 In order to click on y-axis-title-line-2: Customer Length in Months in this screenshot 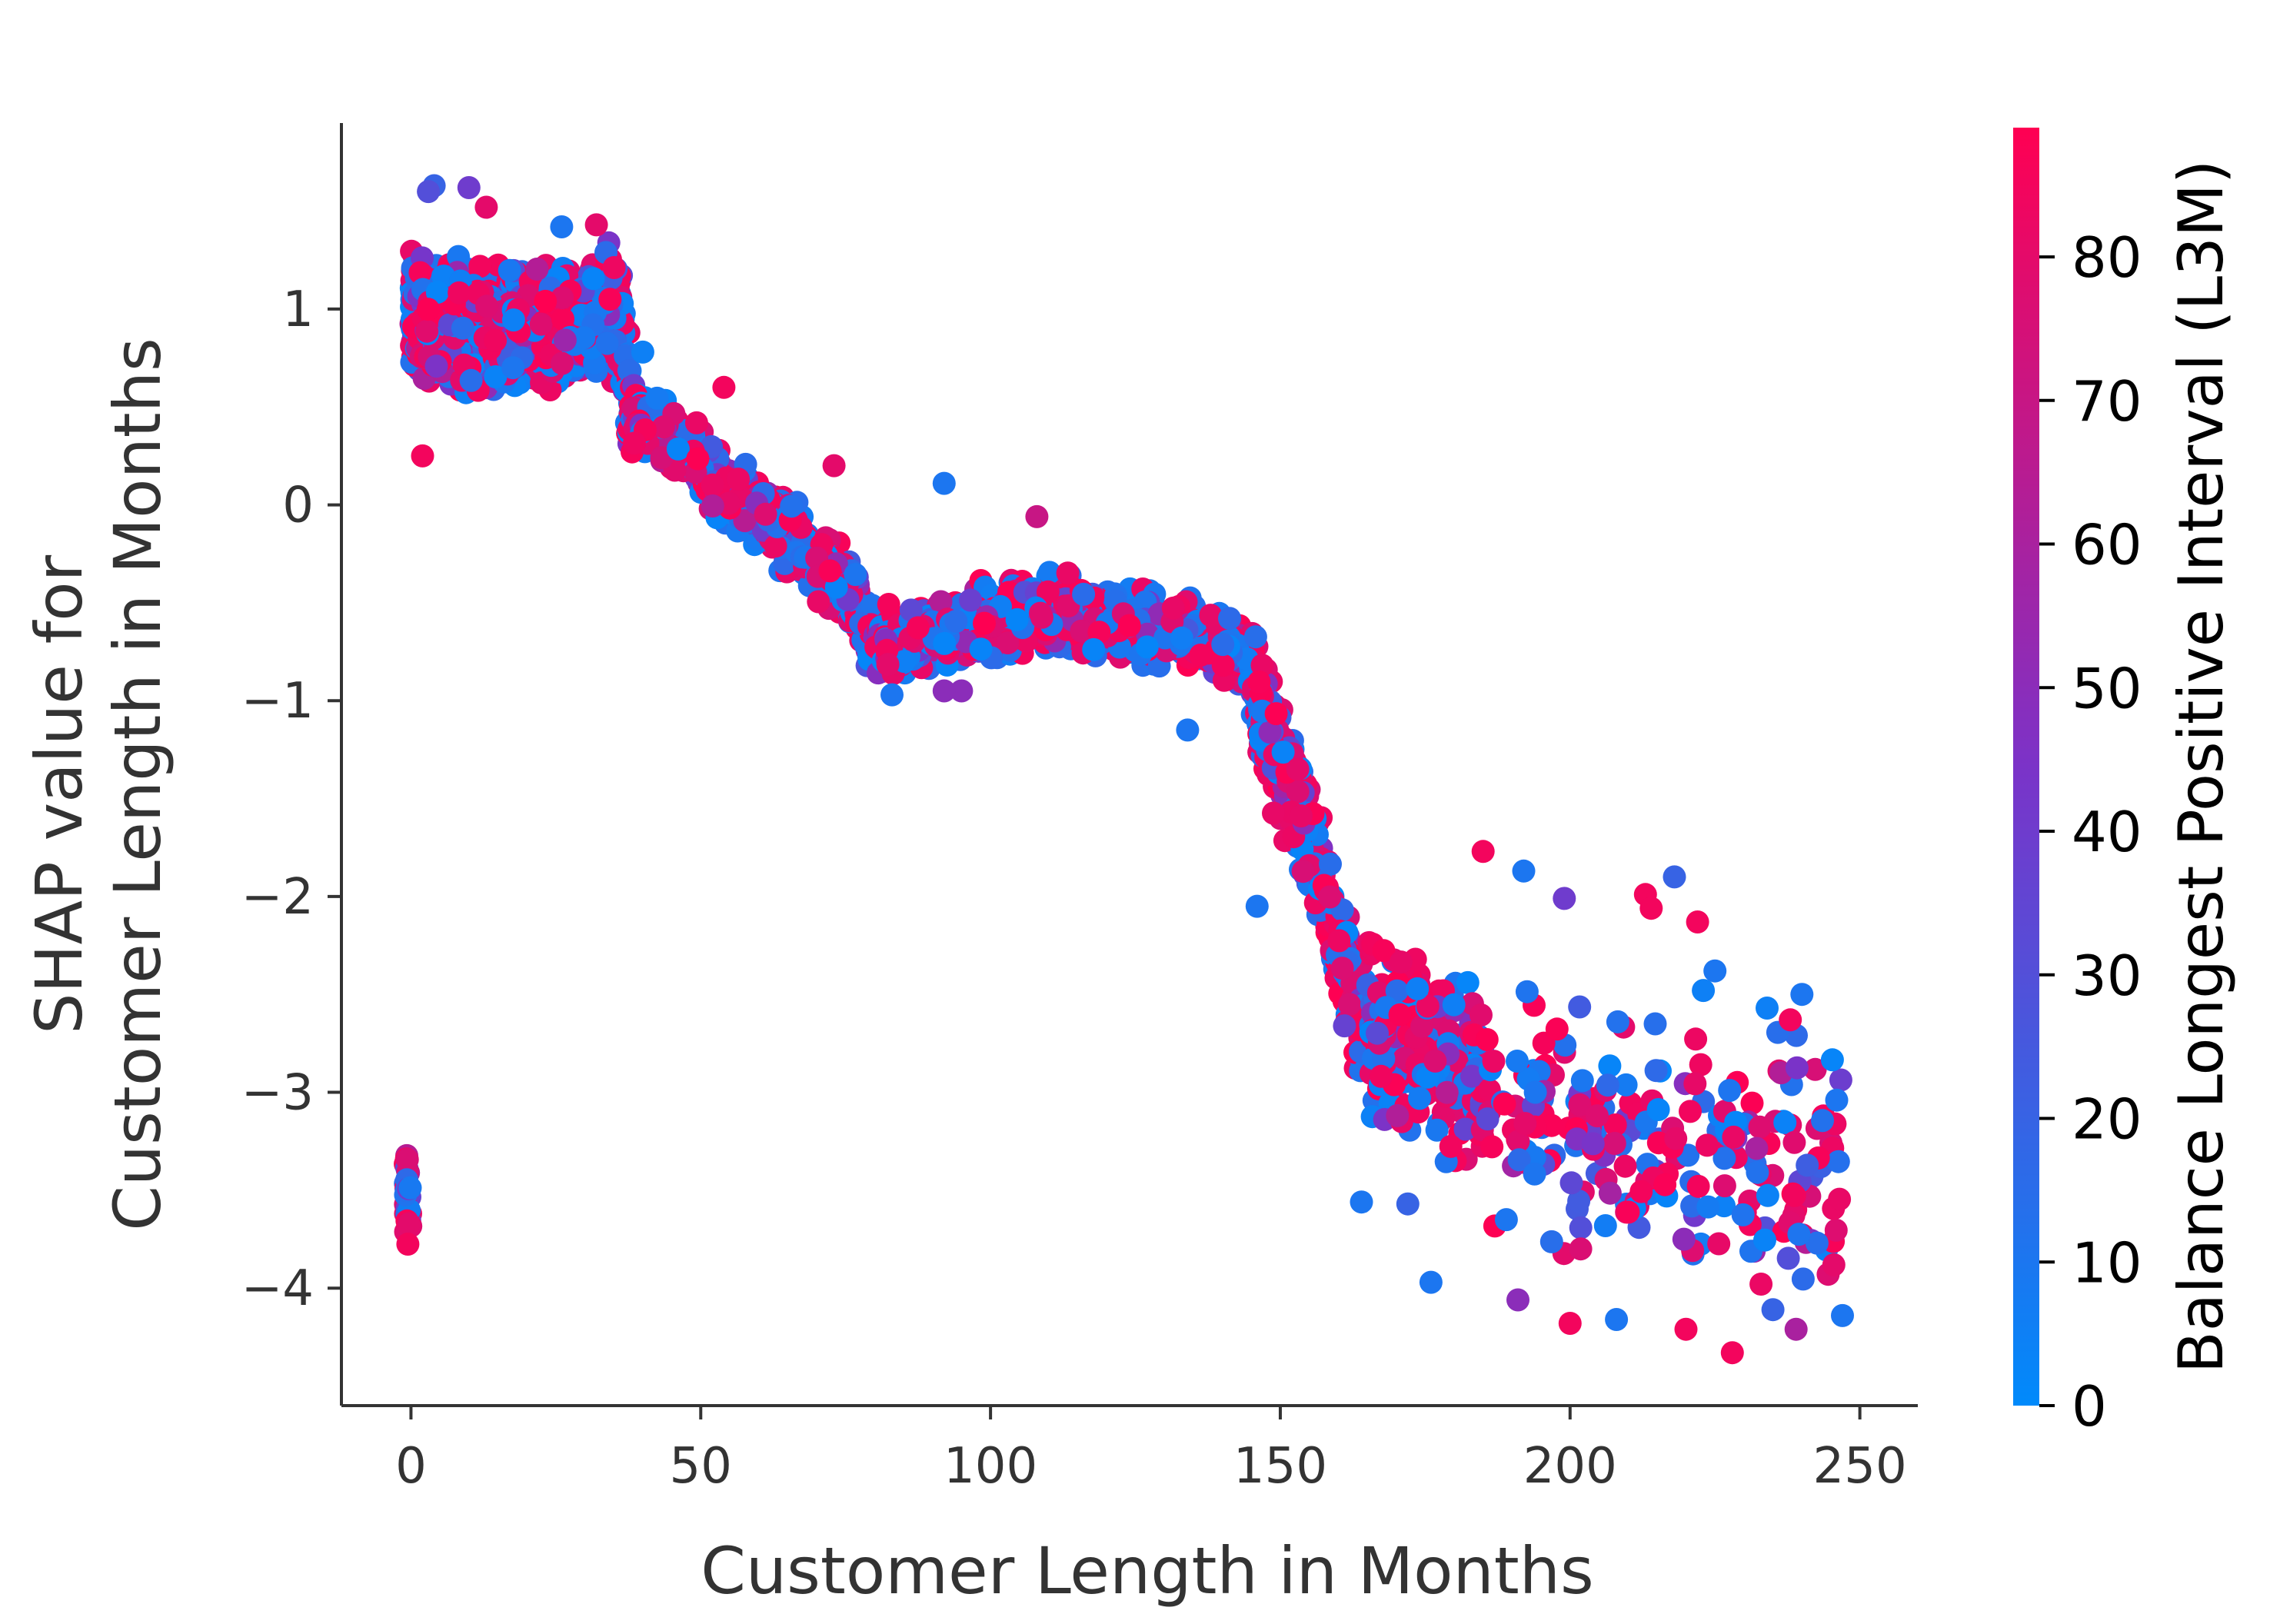, I will do `click(137, 784)`.